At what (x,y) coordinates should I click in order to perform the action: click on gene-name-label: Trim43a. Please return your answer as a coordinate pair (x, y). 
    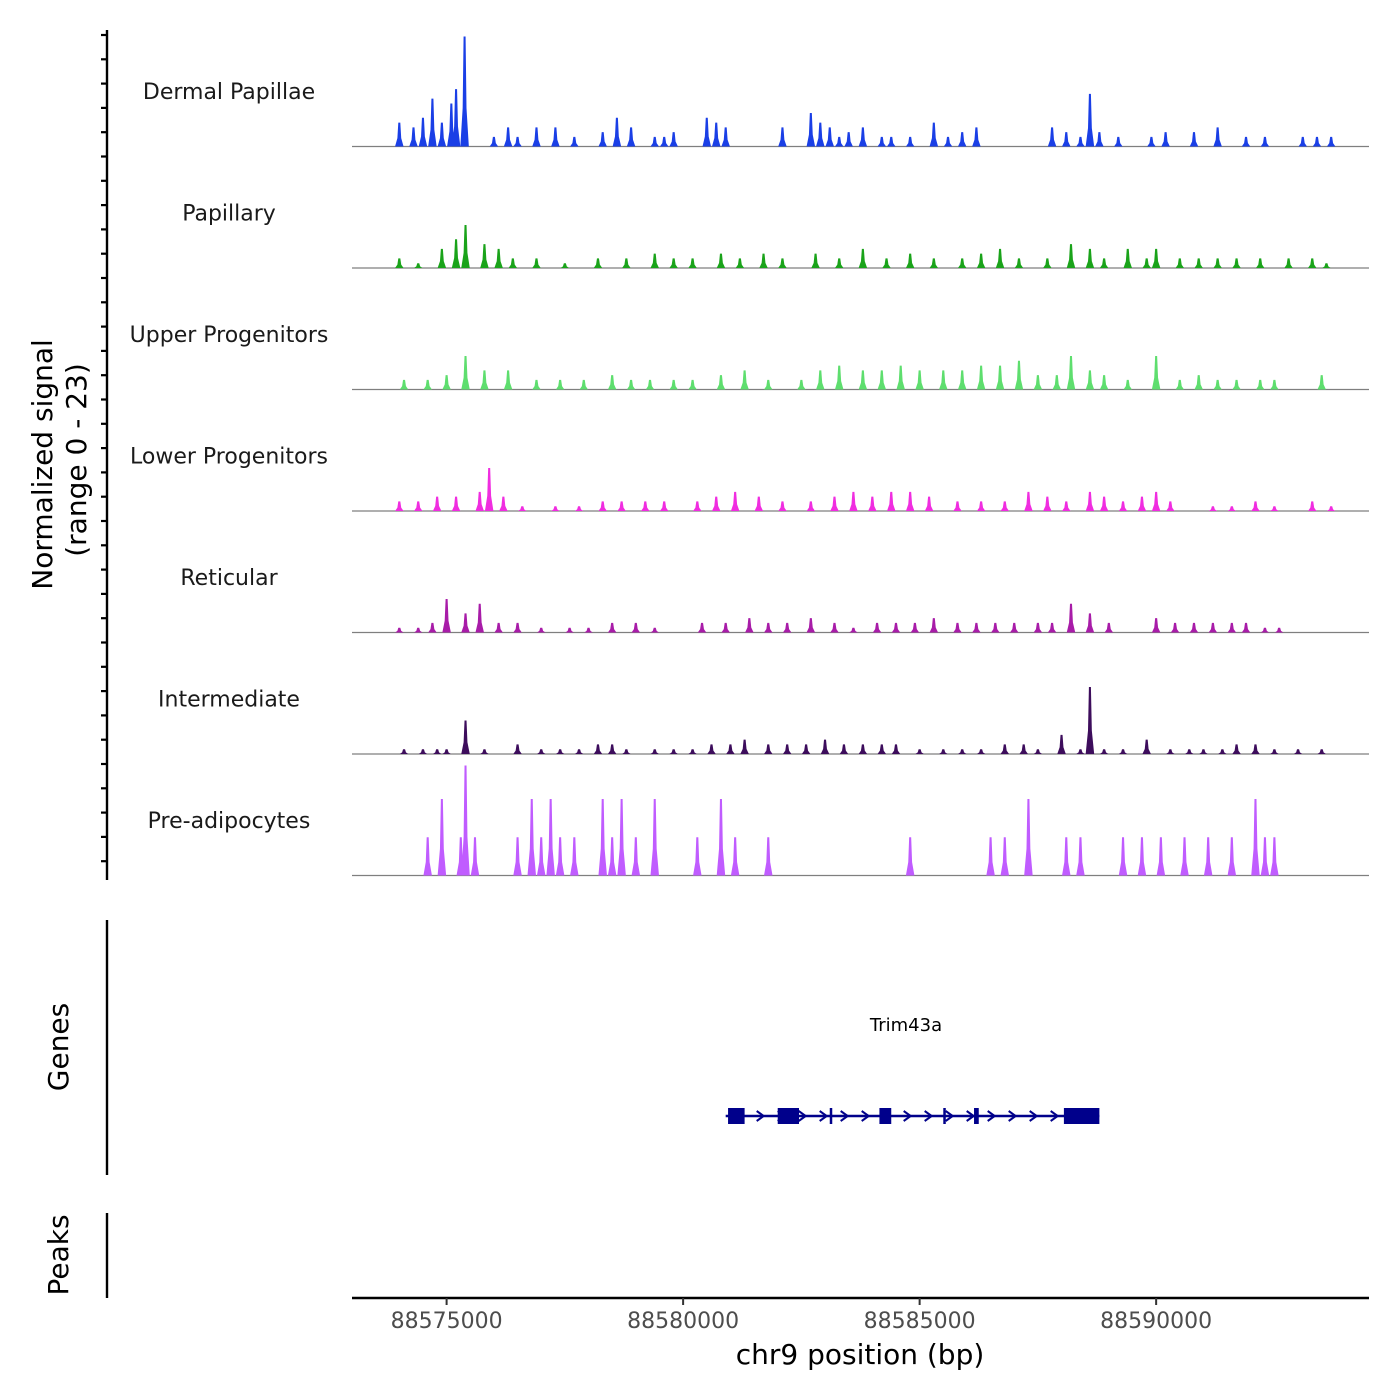
    Looking at the image, I should click on (905, 1025).